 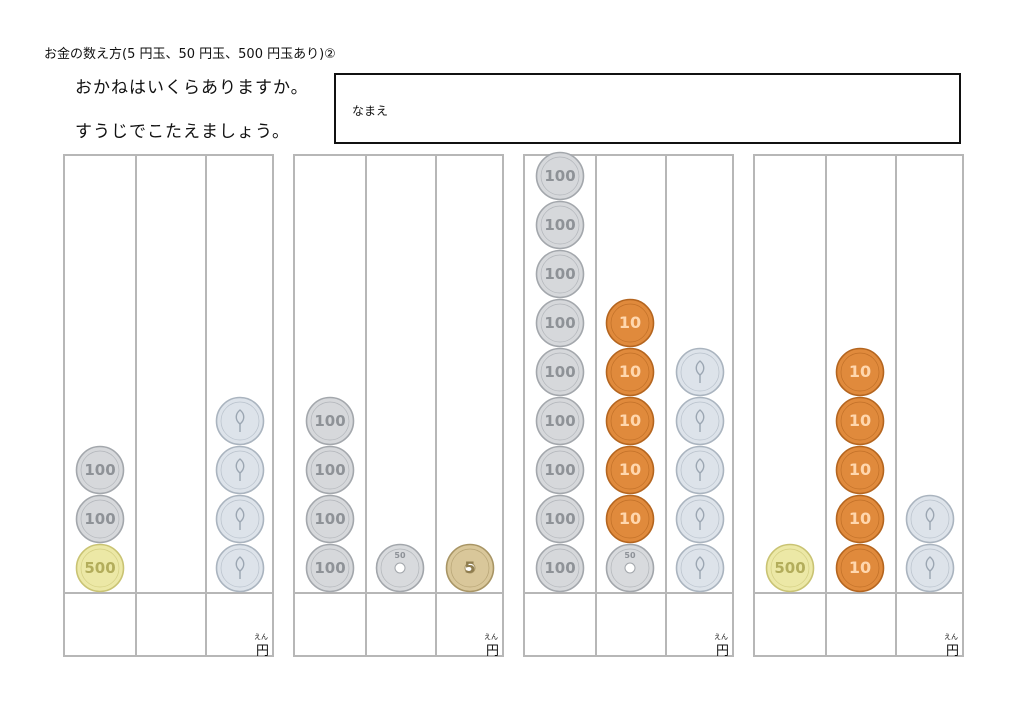 I want to click on coin-500-yen-icon: 500, so click(x=100, y=568).